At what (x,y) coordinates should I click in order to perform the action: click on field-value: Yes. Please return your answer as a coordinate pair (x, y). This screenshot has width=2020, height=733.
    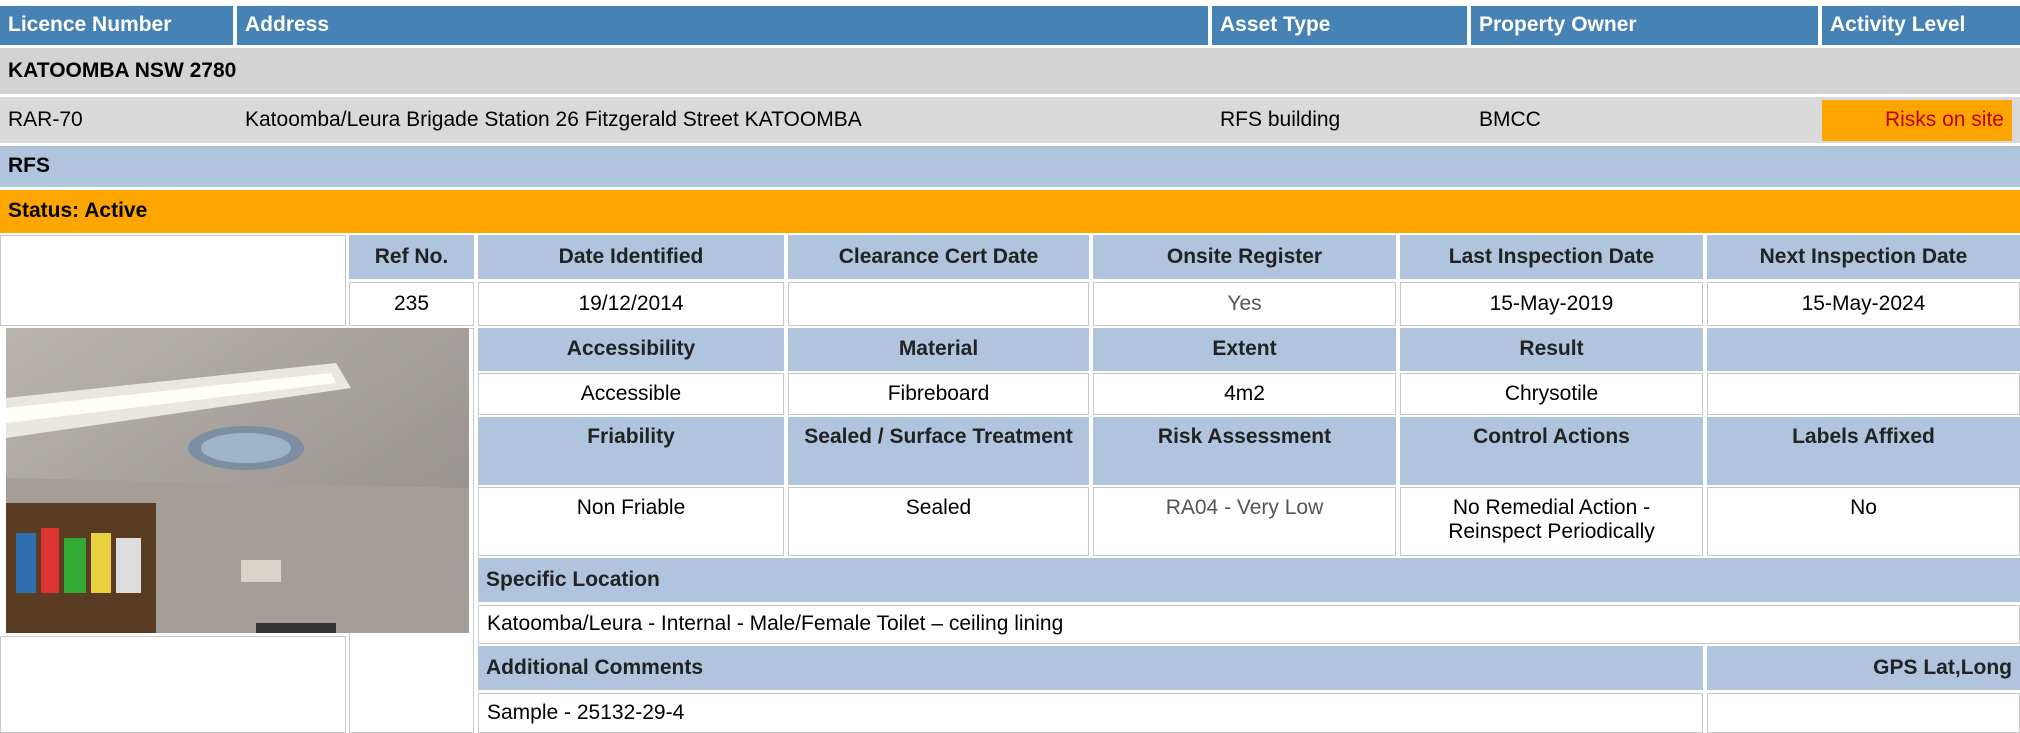
    Looking at the image, I should click on (1244, 304).